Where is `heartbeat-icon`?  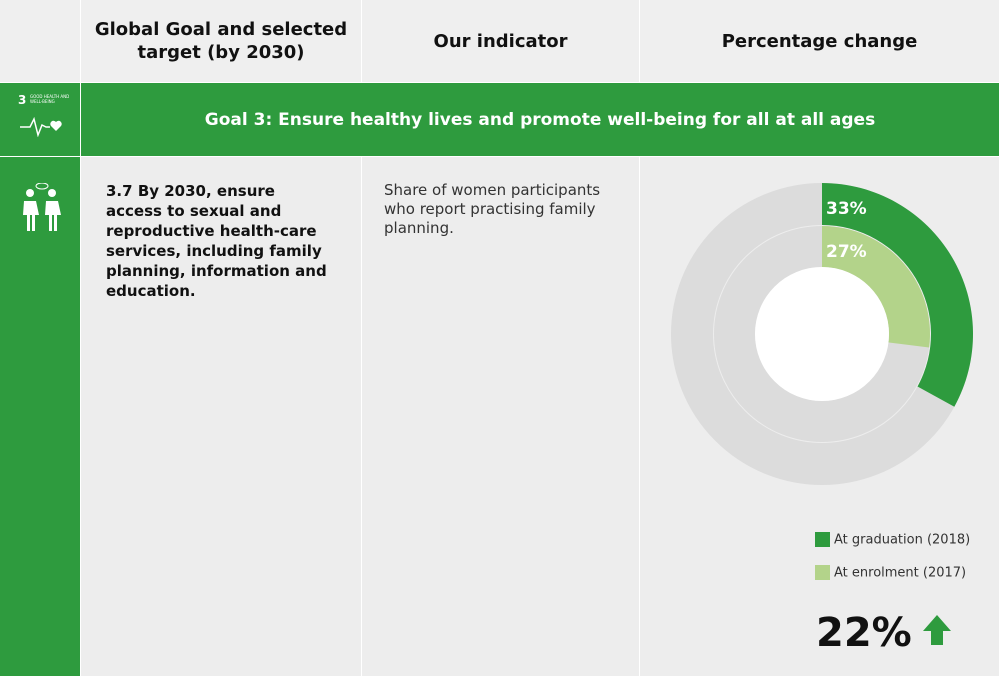 heartbeat-icon is located at coordinates (41, 126).